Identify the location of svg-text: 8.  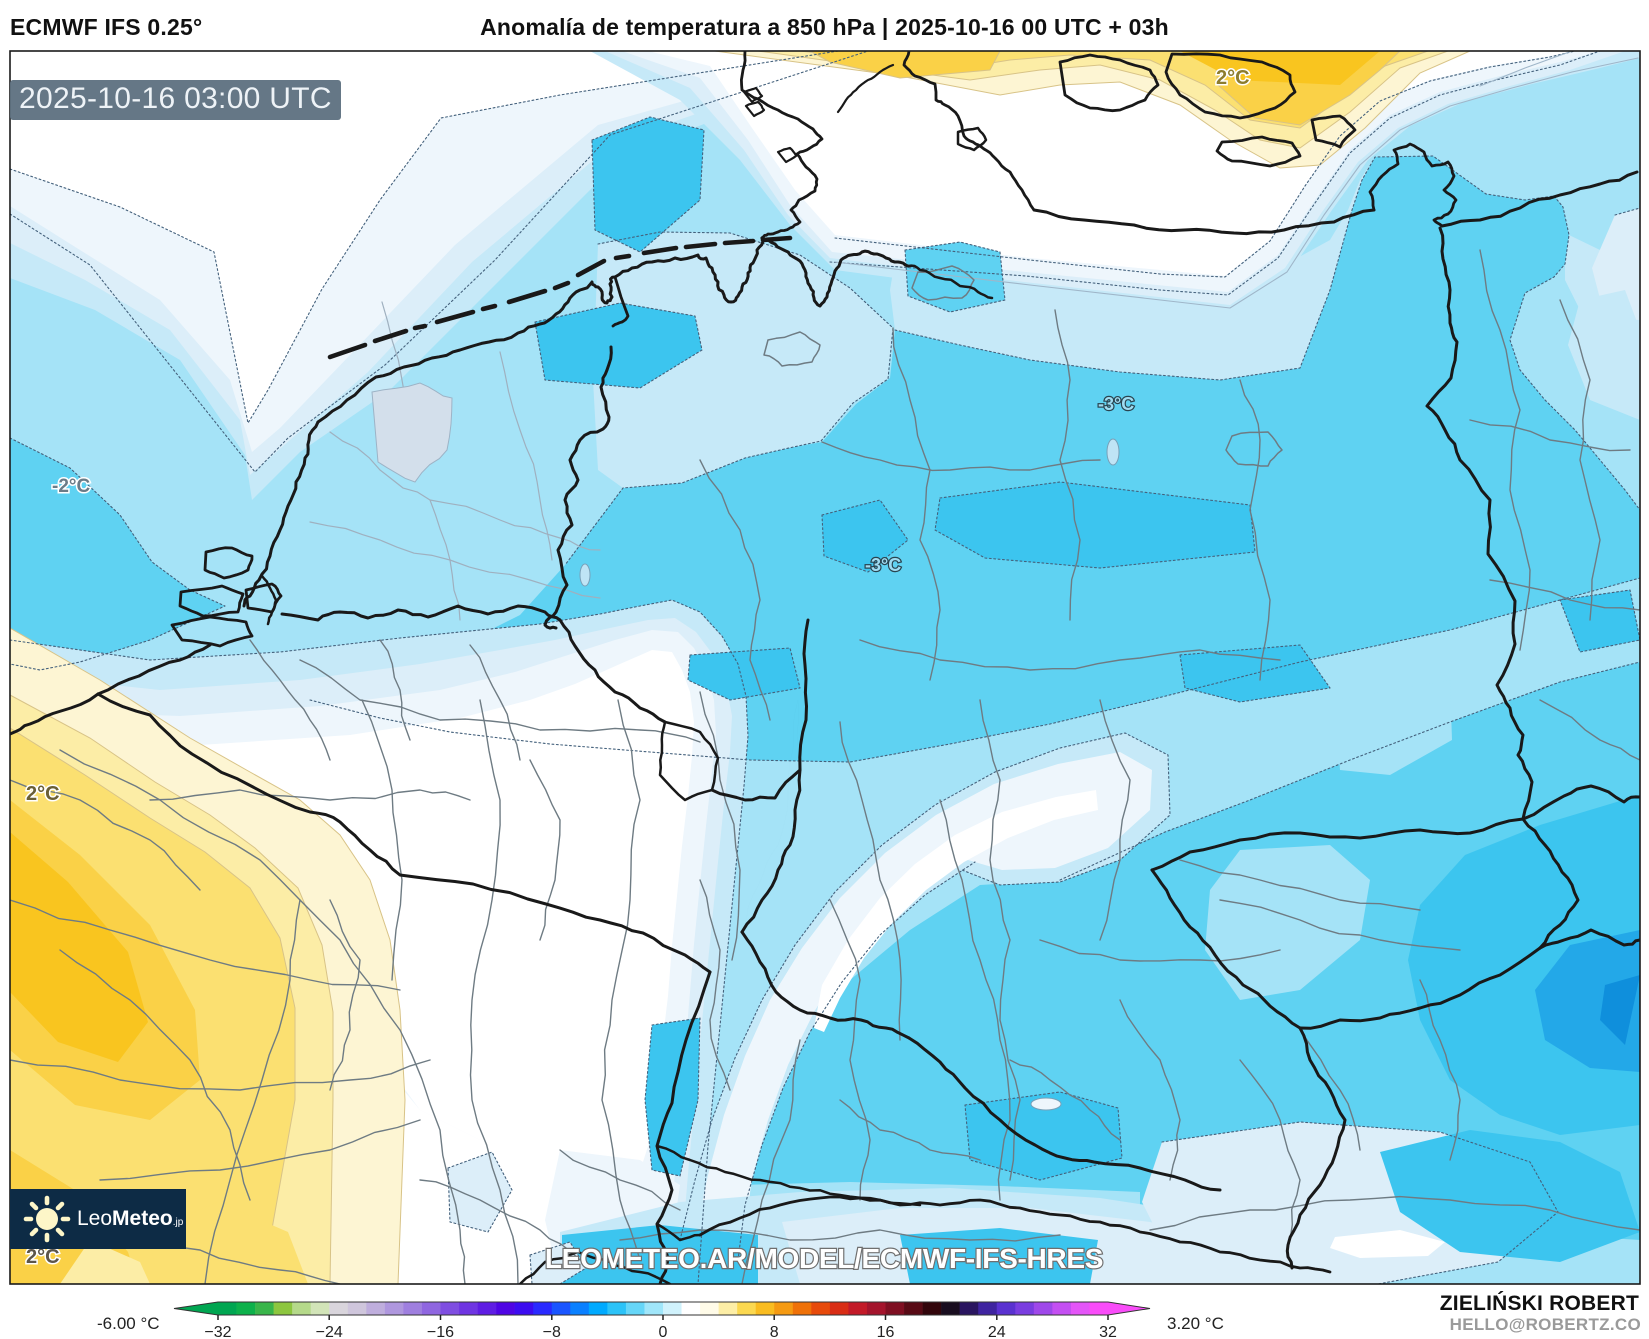
(774, 1331).